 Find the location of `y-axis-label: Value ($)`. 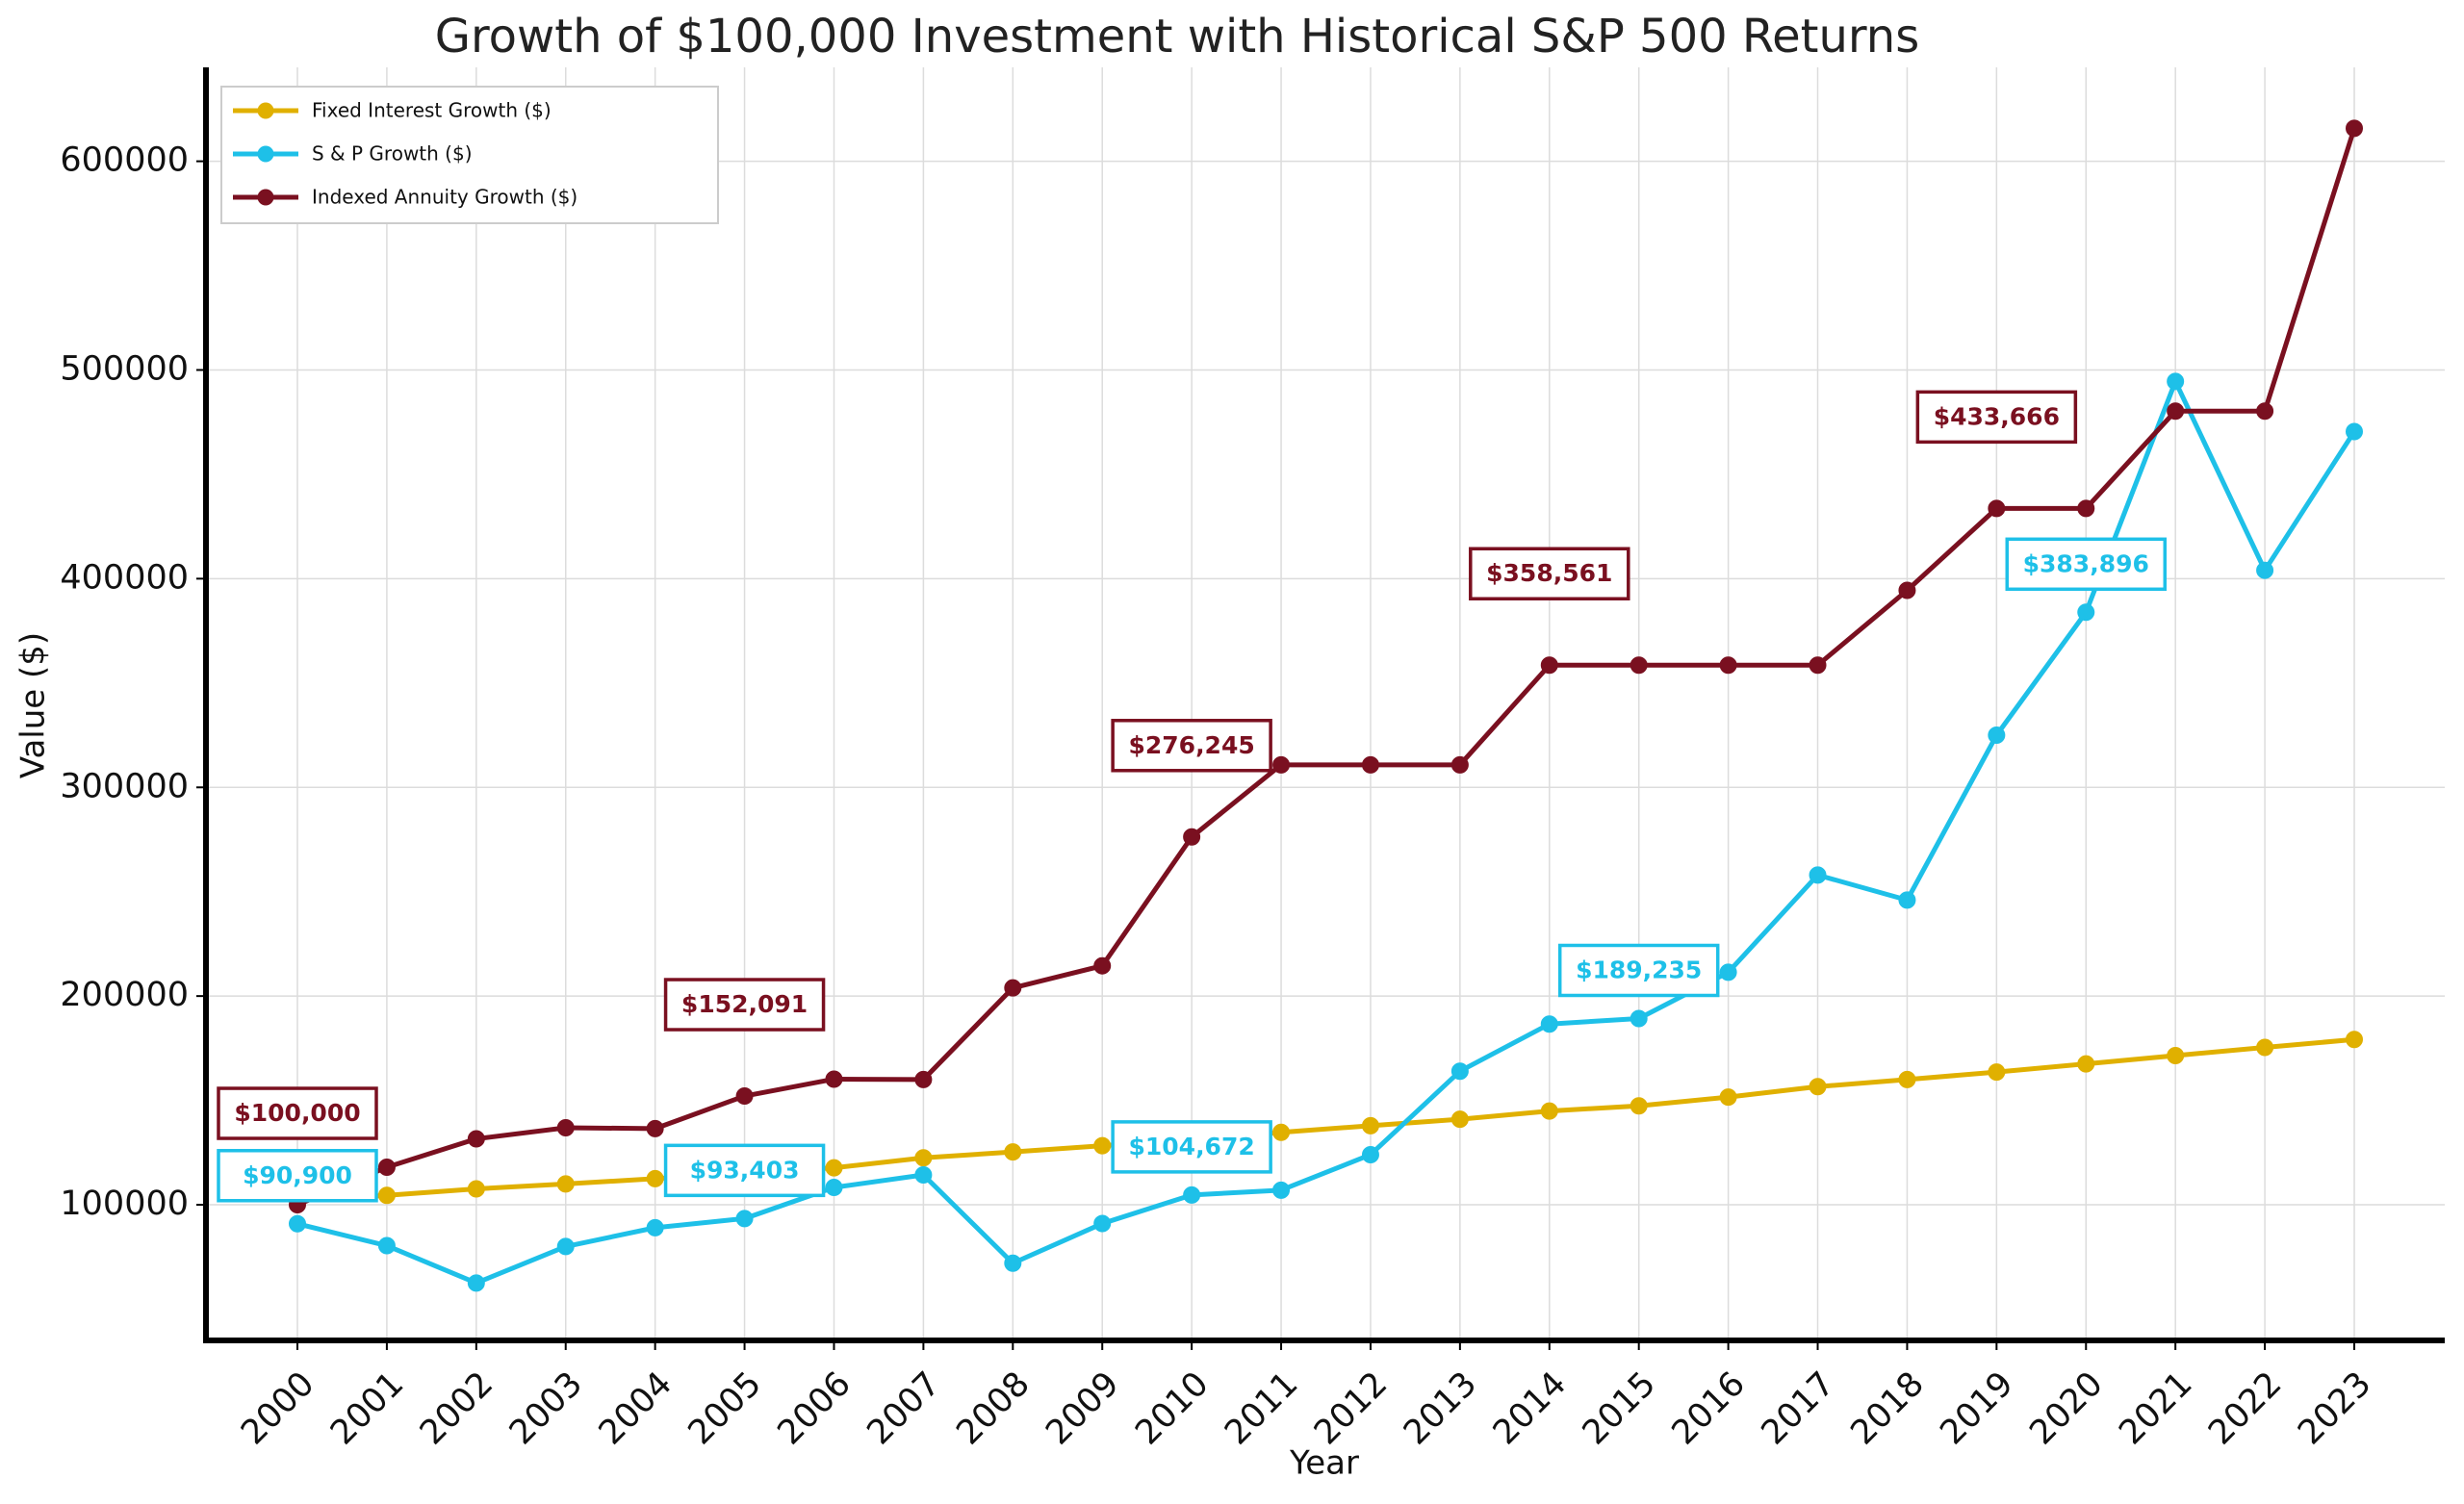

y-axis-label: Value ($) is located at coordinates (33, 705).